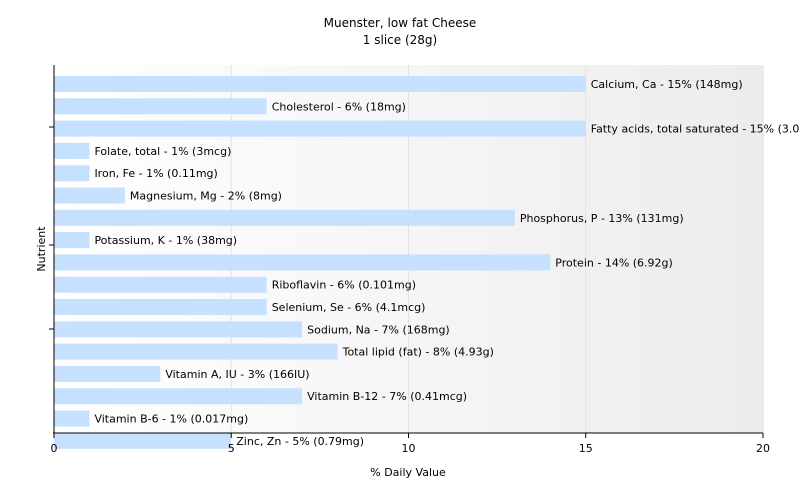  Describe the element at coordinates (400, 23) in the screenshot. I see `chart-title: Muenster, low fat Cheese` at that location.